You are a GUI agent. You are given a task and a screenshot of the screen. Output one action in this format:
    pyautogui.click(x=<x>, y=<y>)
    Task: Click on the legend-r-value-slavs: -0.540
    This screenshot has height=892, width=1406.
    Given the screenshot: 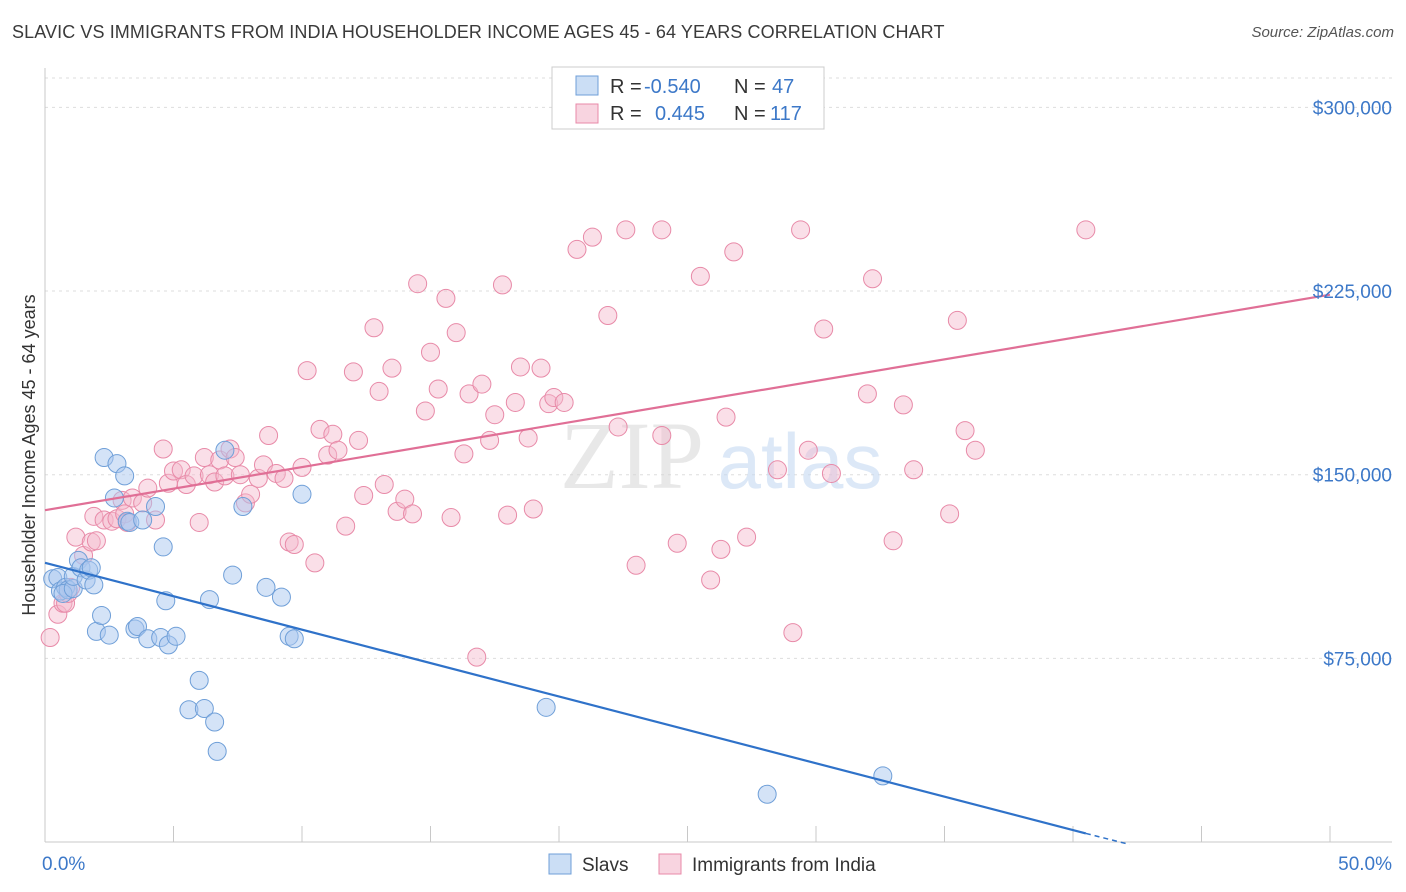 What is the action you would take?
    pyautogui.click(x=672, y=87)
    